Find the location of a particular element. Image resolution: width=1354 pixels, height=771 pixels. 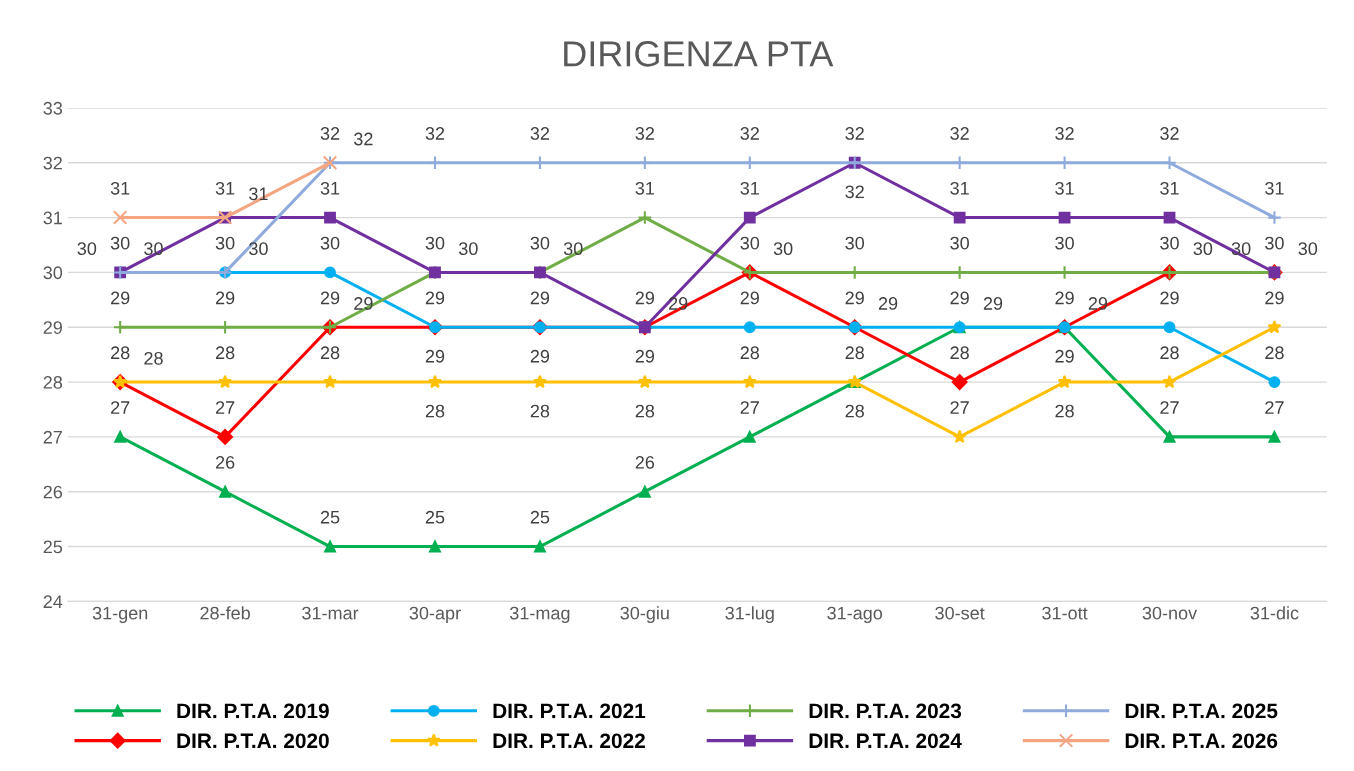

x-tick-label: 31-dic is located at coordinates (1274, 613).